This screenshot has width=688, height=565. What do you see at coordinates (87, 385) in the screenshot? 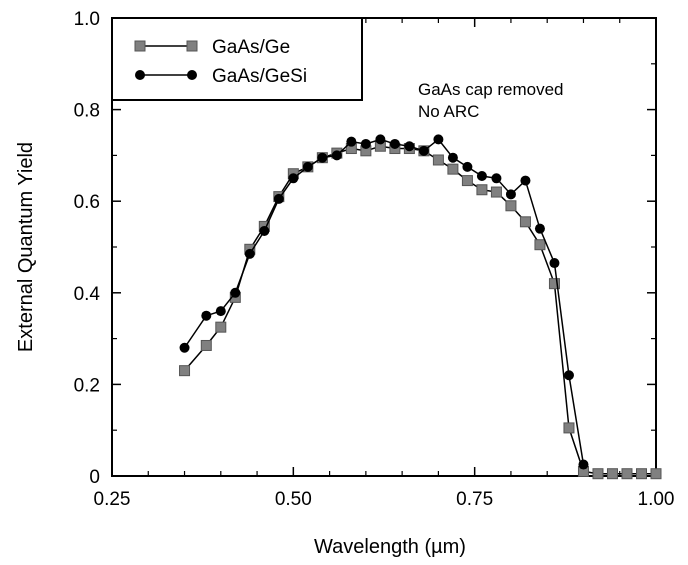
I see `y-tick-label: 0.2` at bounding box center [87, 385].